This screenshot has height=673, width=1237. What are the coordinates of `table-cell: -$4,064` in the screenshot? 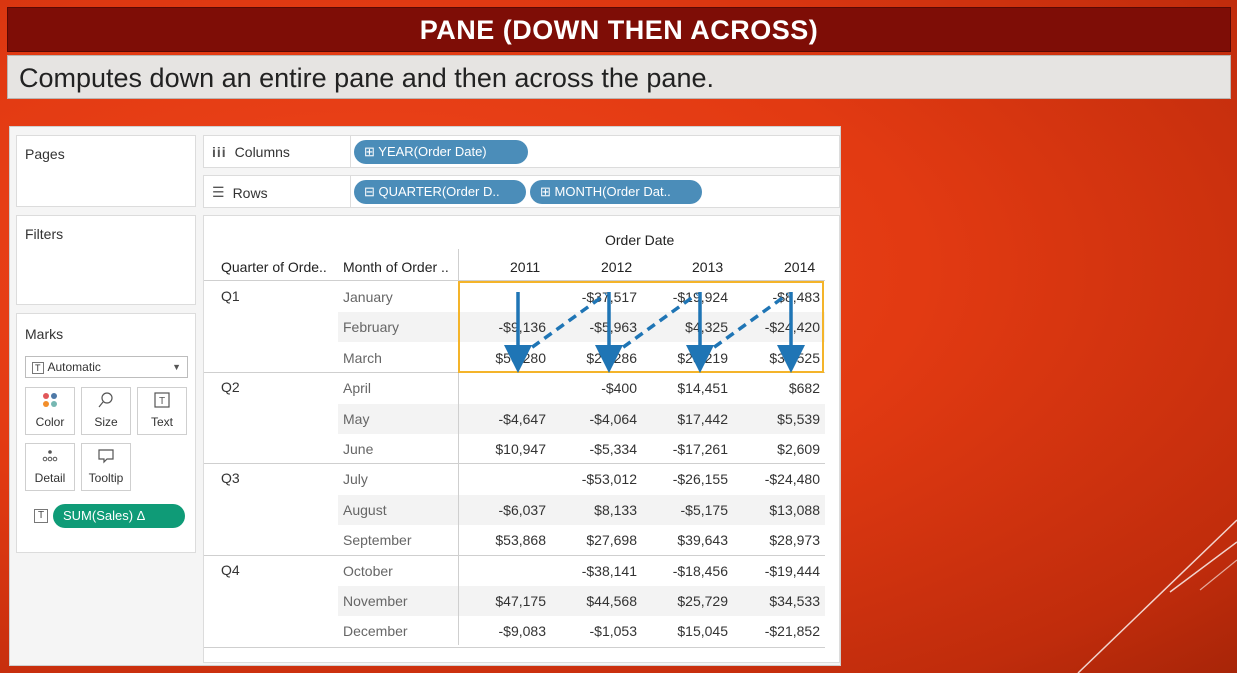 It's located at (613, 418).